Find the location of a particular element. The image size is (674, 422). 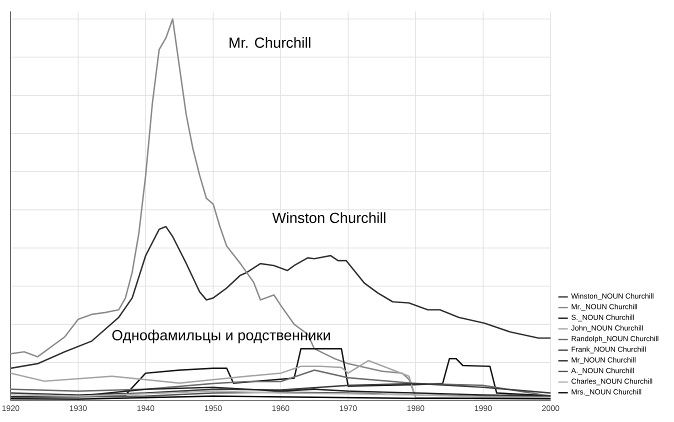

x-tick-label: 1970 is located at coordinates (348, 408).